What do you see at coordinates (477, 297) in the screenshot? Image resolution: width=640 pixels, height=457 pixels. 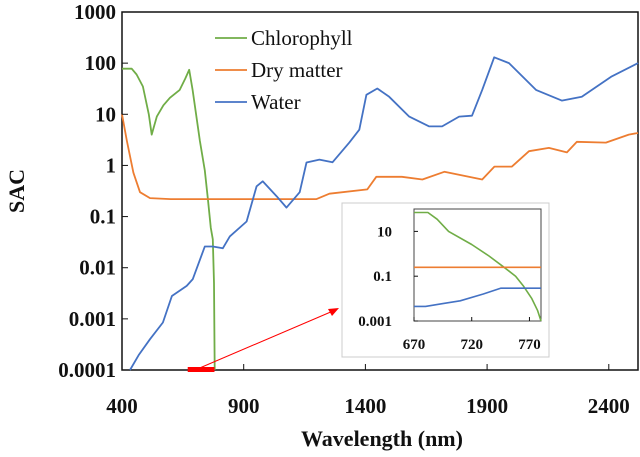 I see `inset-series-water` at bounding box center [477, 297].